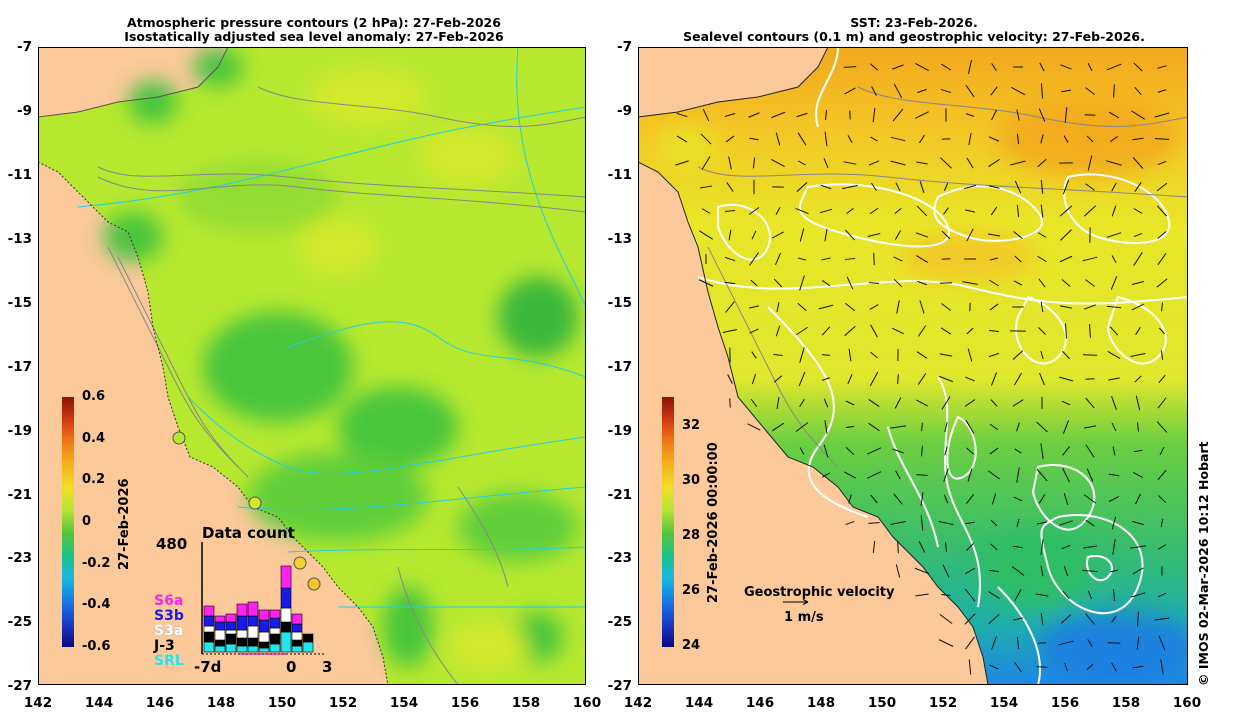  Describe the element at coordinates (327, 667) in the screenshot. I see `data-count-x-end: 3` at that location.